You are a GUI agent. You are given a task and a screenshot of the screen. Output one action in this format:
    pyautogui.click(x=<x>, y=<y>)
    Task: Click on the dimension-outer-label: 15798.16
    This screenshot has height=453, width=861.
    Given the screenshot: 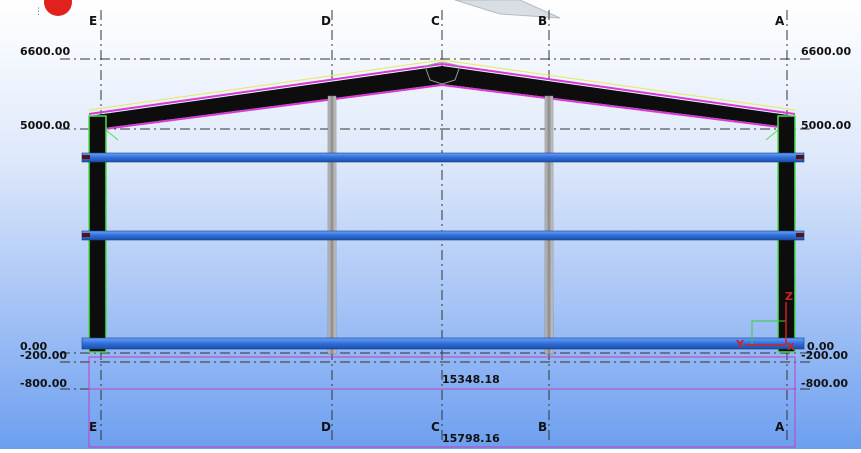 What is the action you would take?
    pyautogui.click(x=471, y=438)
    